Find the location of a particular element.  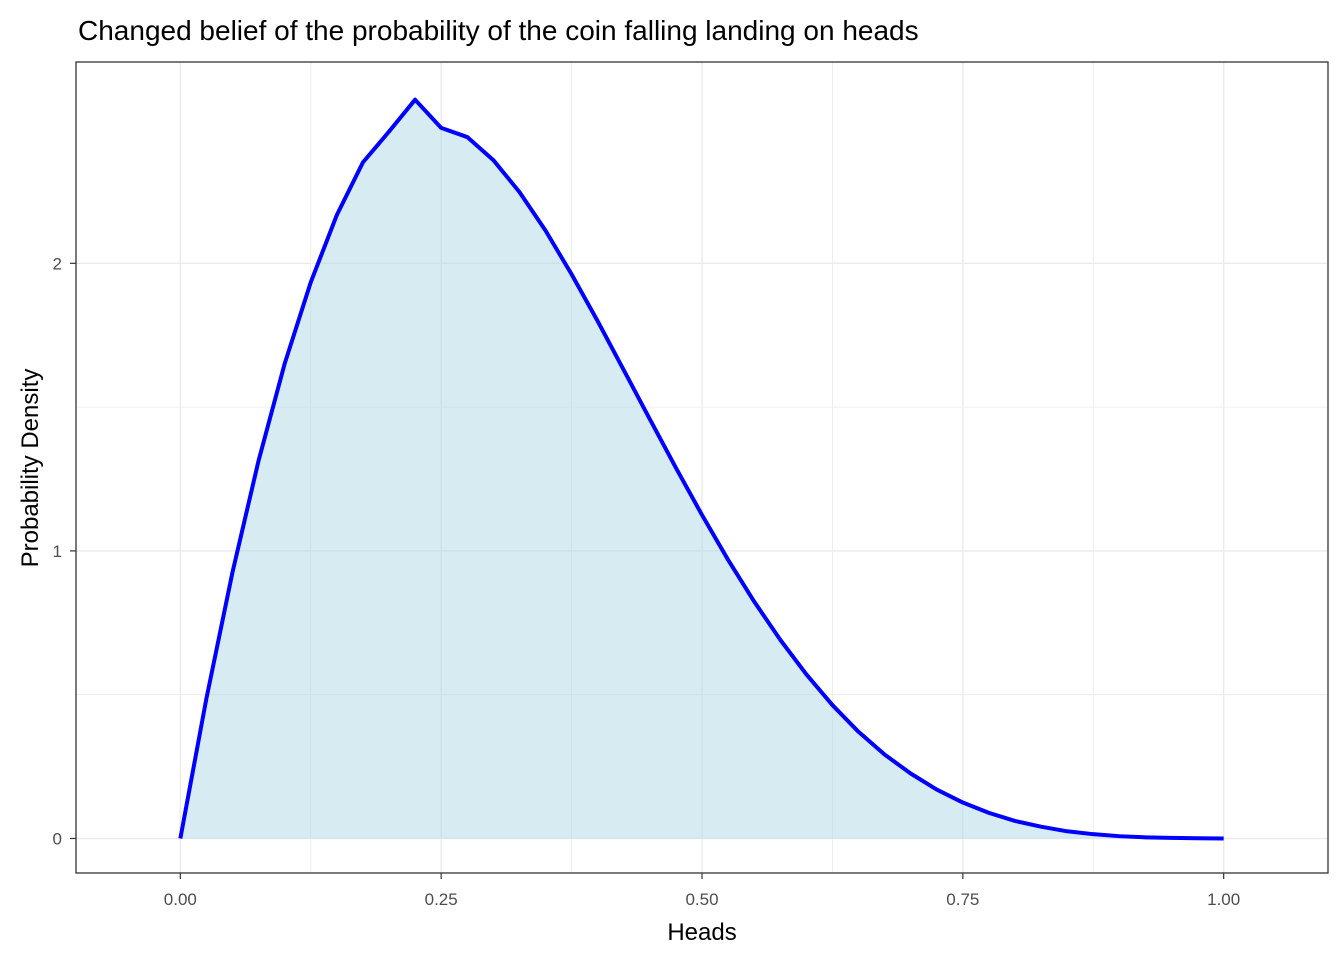

x-tick-label: 0.00 is located at coordinates (180, 899).